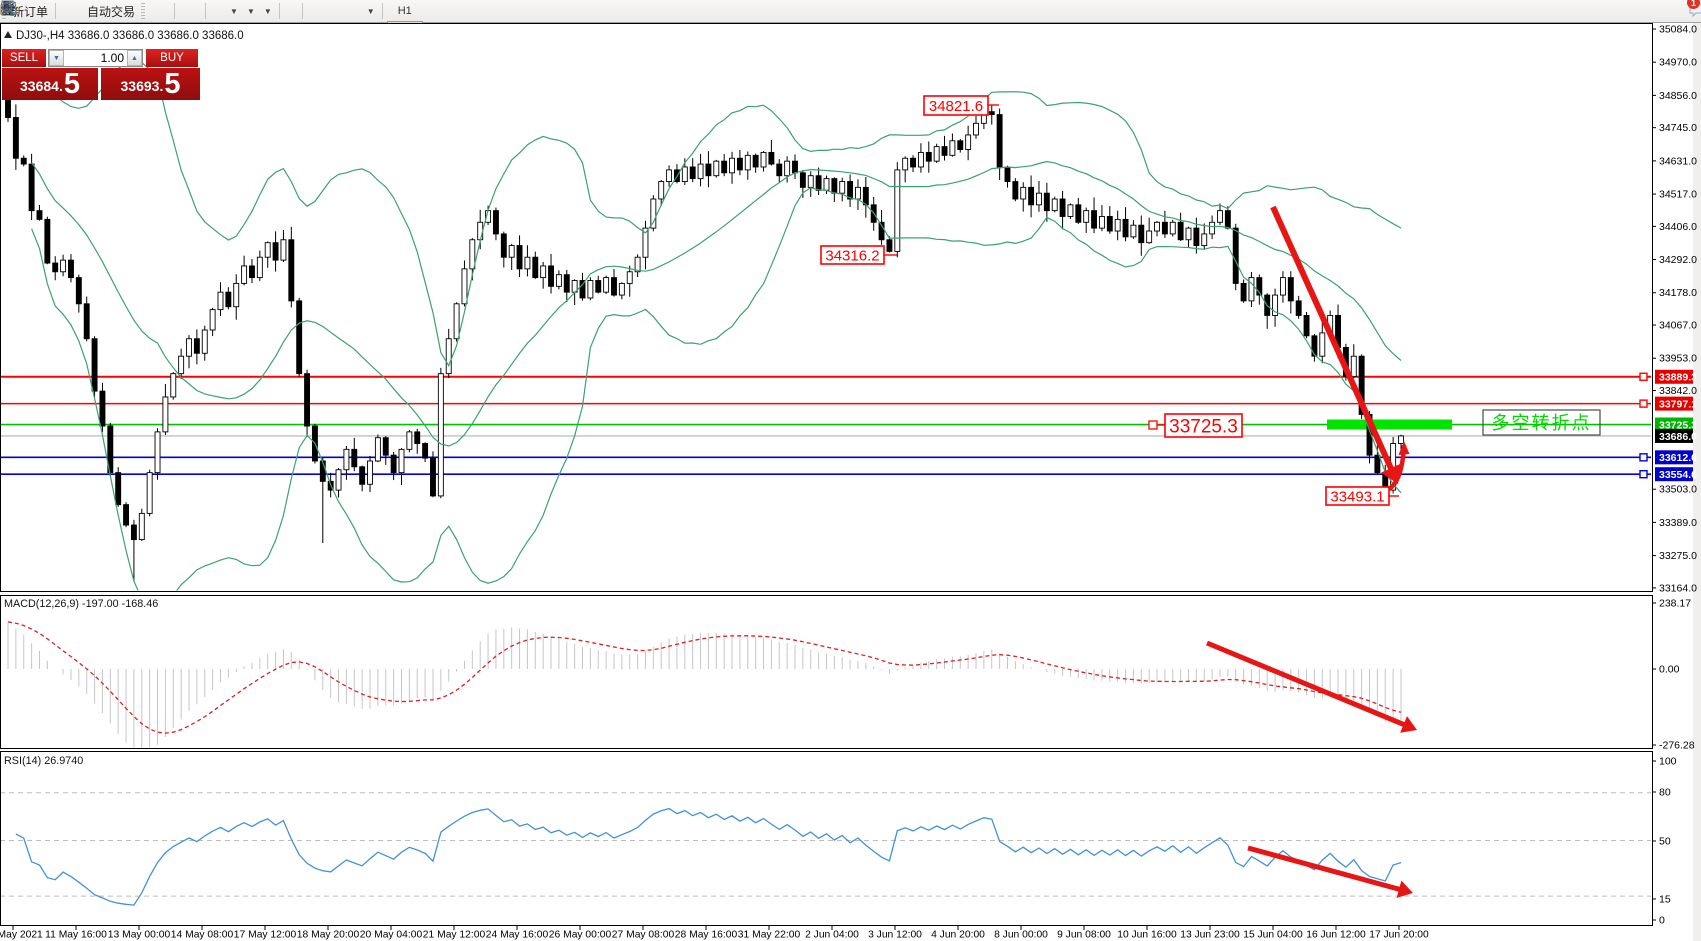 This screenshot has width=1701, height=941. Describe the element at coordinates (178, 11) in the screenshot. I see `text-tool: A` at that location.